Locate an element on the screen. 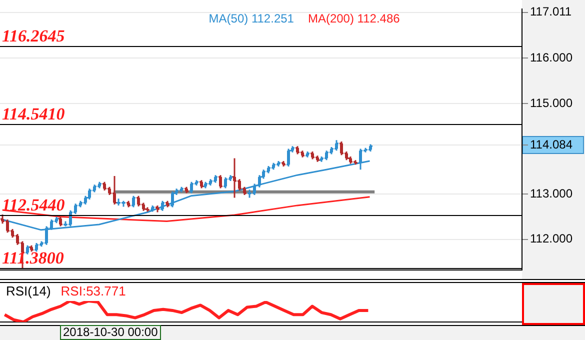  ref-line-label: 114.5410 is located at coordinates (34, 114).